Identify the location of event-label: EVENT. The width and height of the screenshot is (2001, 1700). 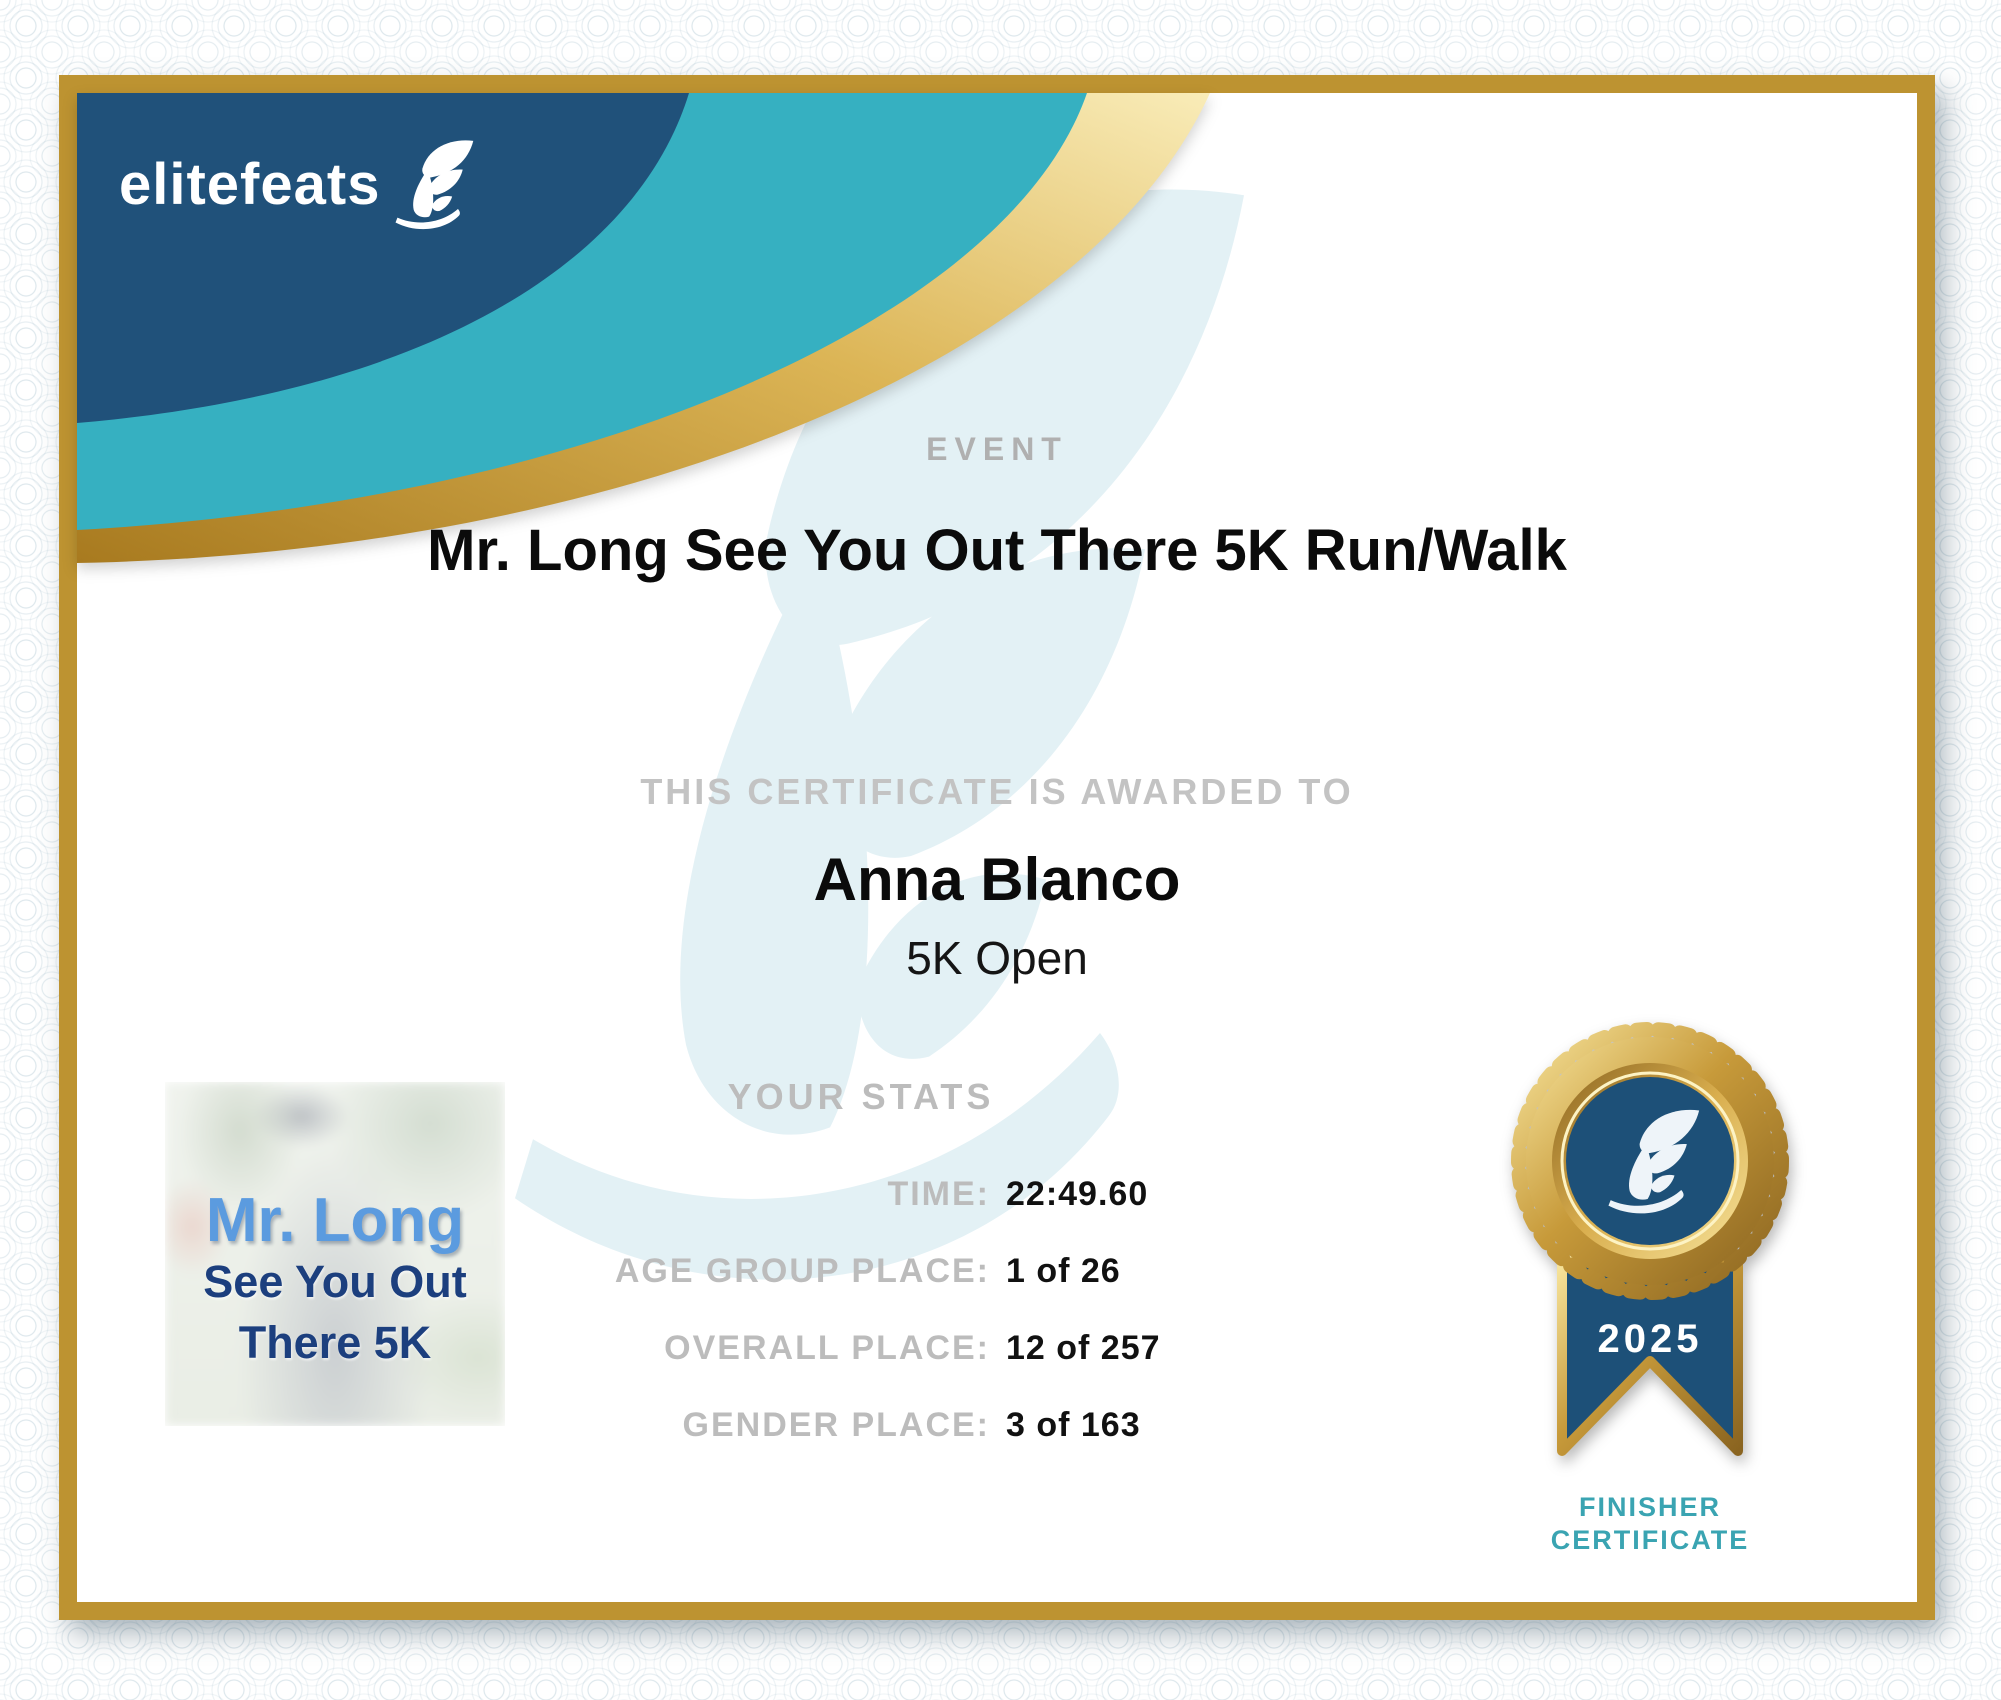
(997, 449).